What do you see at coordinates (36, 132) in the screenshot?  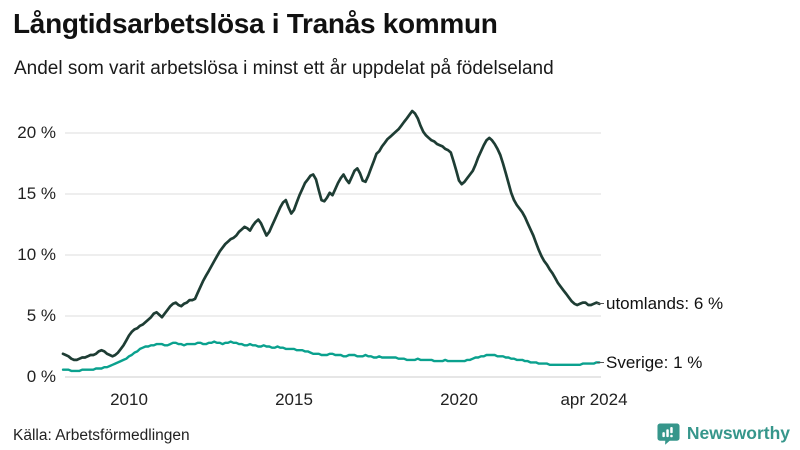 I see `y-tick-20: 20 %` at bounding box center [36, 132].